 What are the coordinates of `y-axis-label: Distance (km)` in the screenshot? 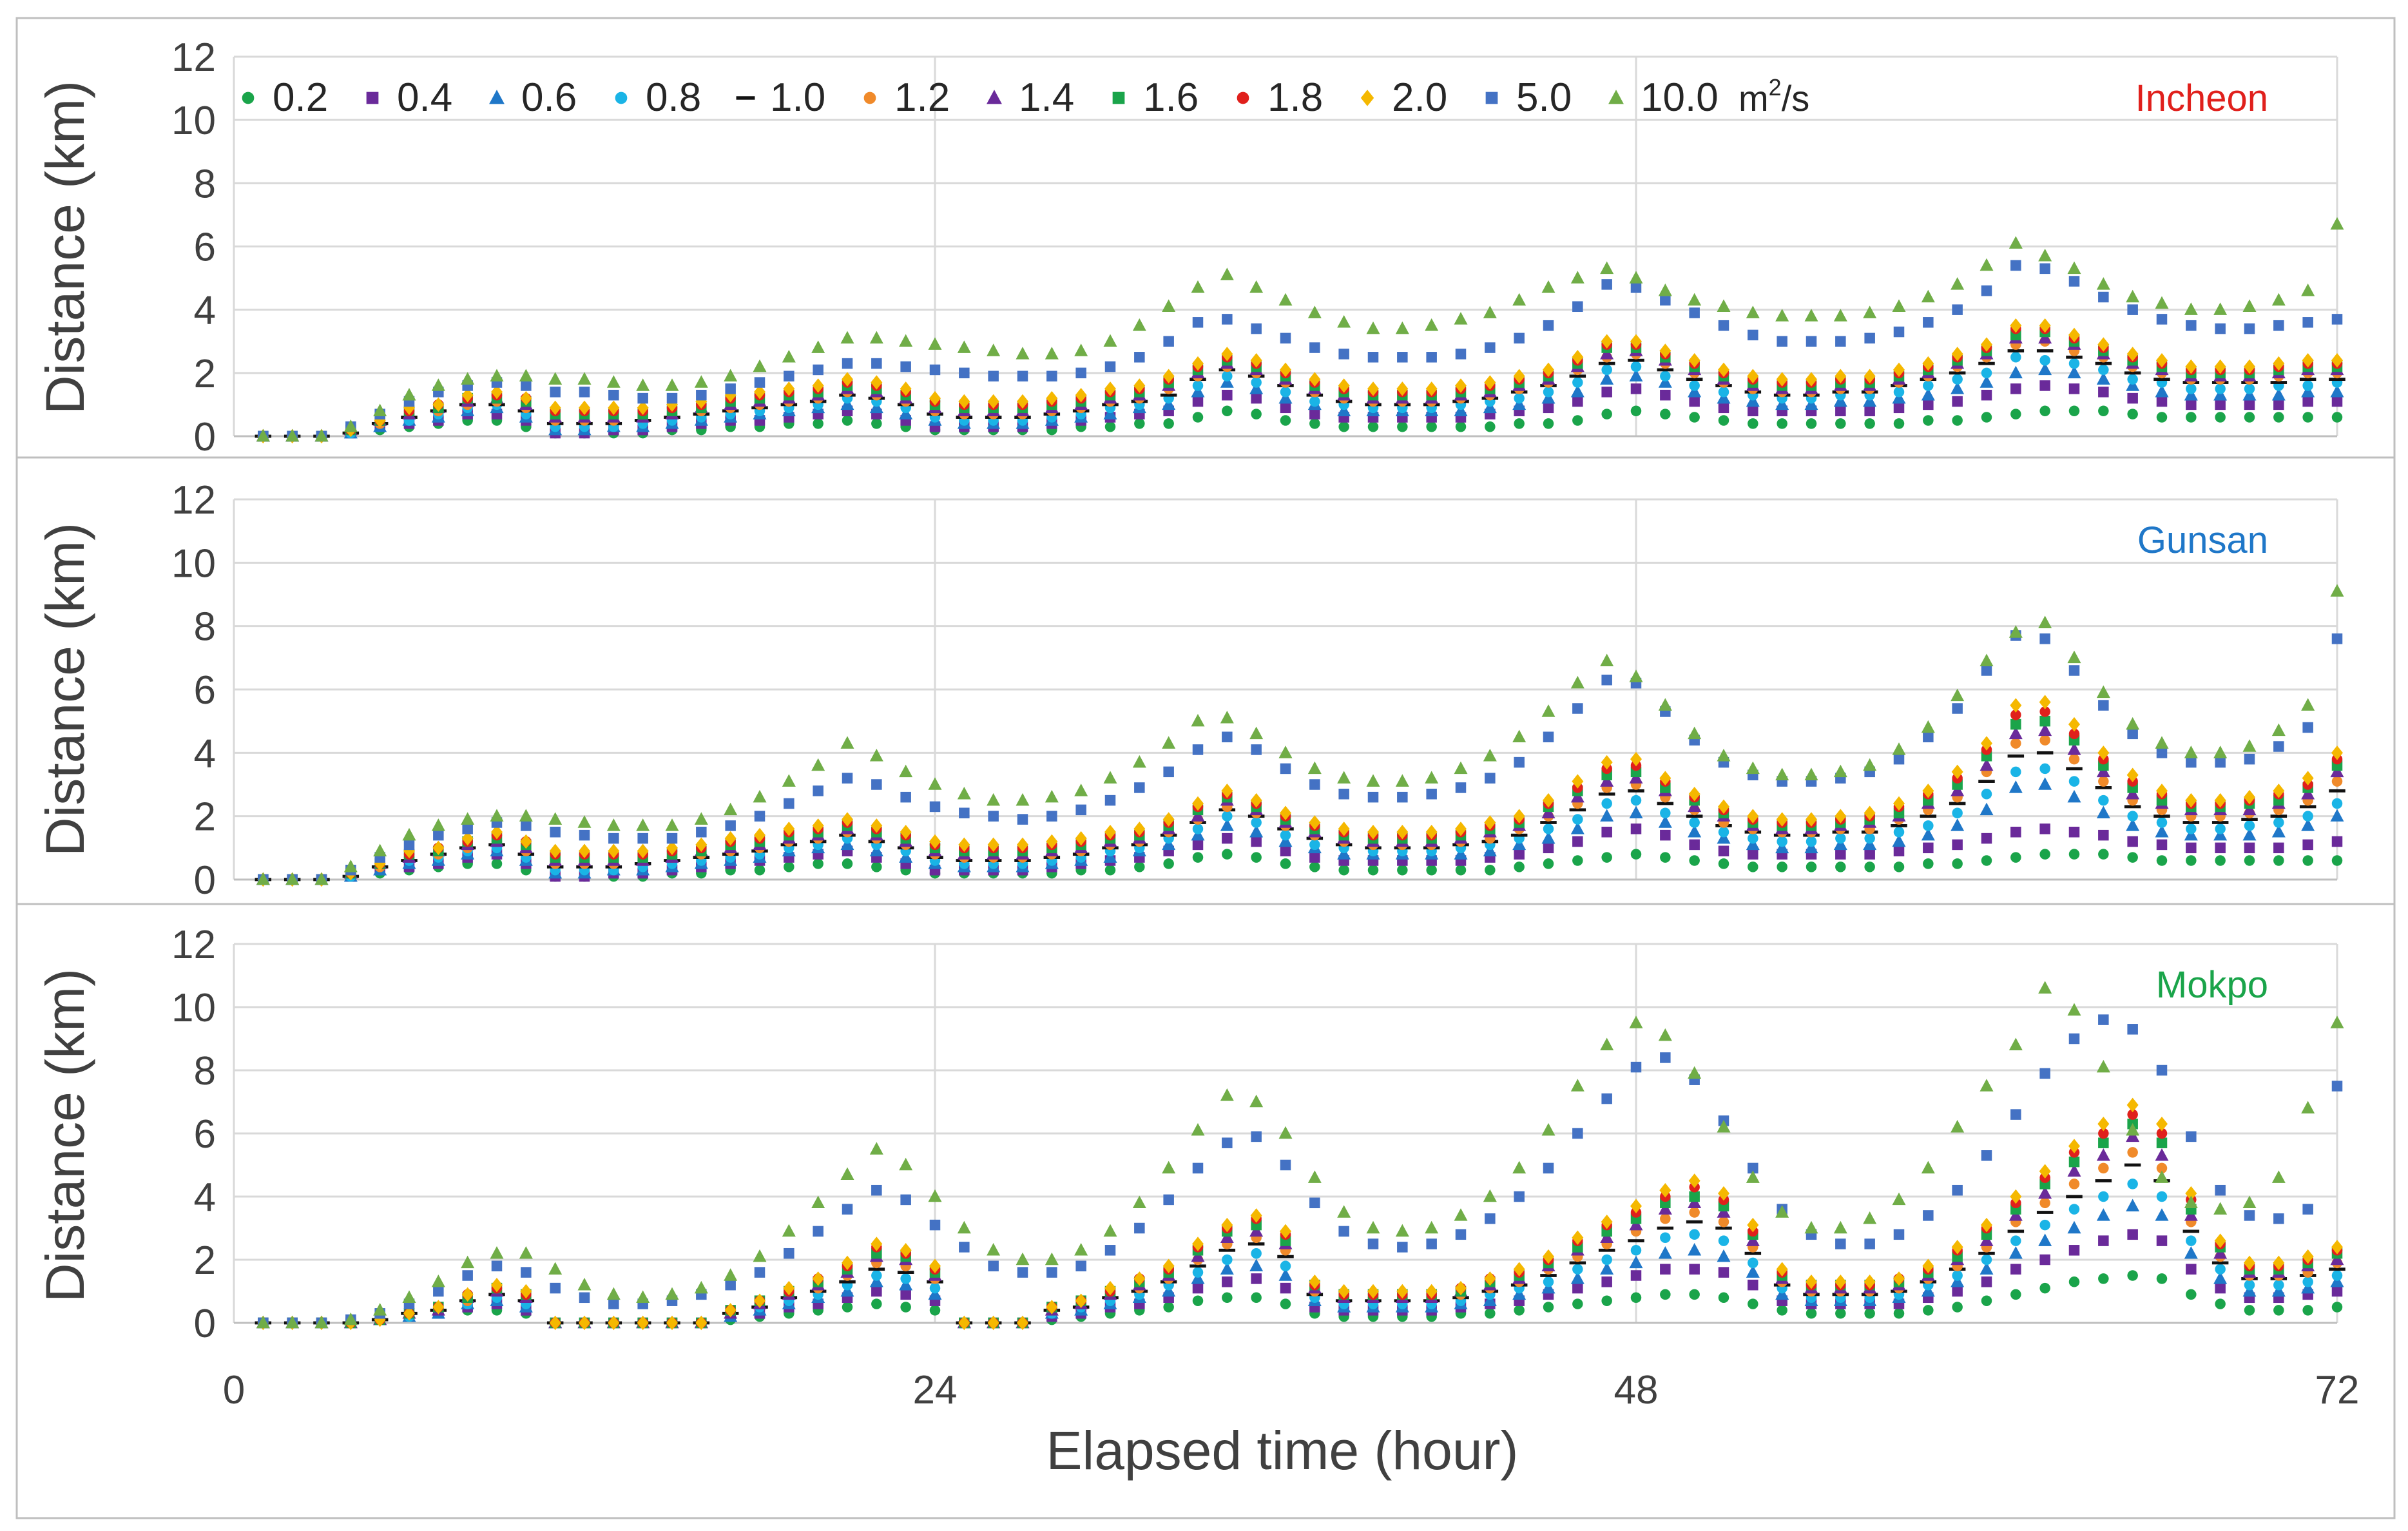 It's located at (65, 247).